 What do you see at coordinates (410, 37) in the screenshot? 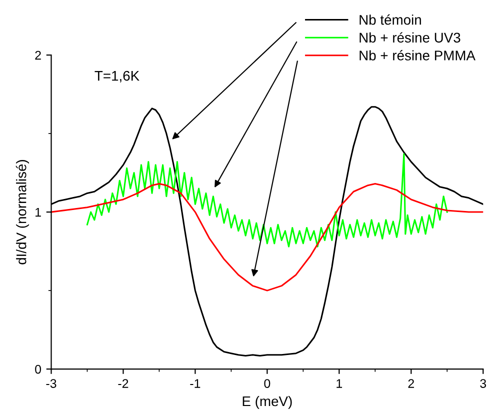
I see `legend-label: Nb + résine UV3` at bounding box center [410, 37].